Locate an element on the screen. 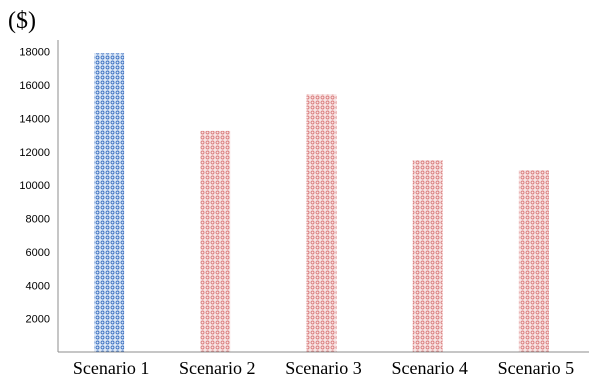  x-tick-label: Scenario 5 is located at coordinates (536, 368).